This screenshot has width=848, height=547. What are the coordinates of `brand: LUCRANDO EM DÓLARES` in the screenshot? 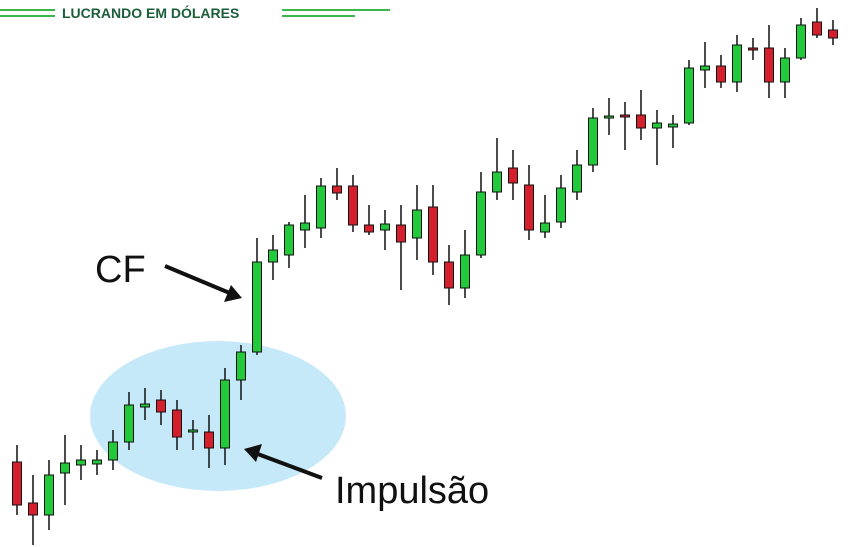 It's located at (150, 12).